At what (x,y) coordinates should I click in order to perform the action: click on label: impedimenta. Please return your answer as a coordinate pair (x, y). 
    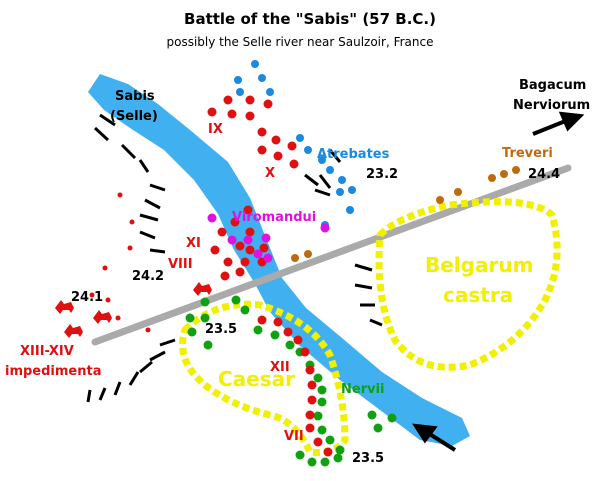
    Looking at the image, I should click on (53, 371).